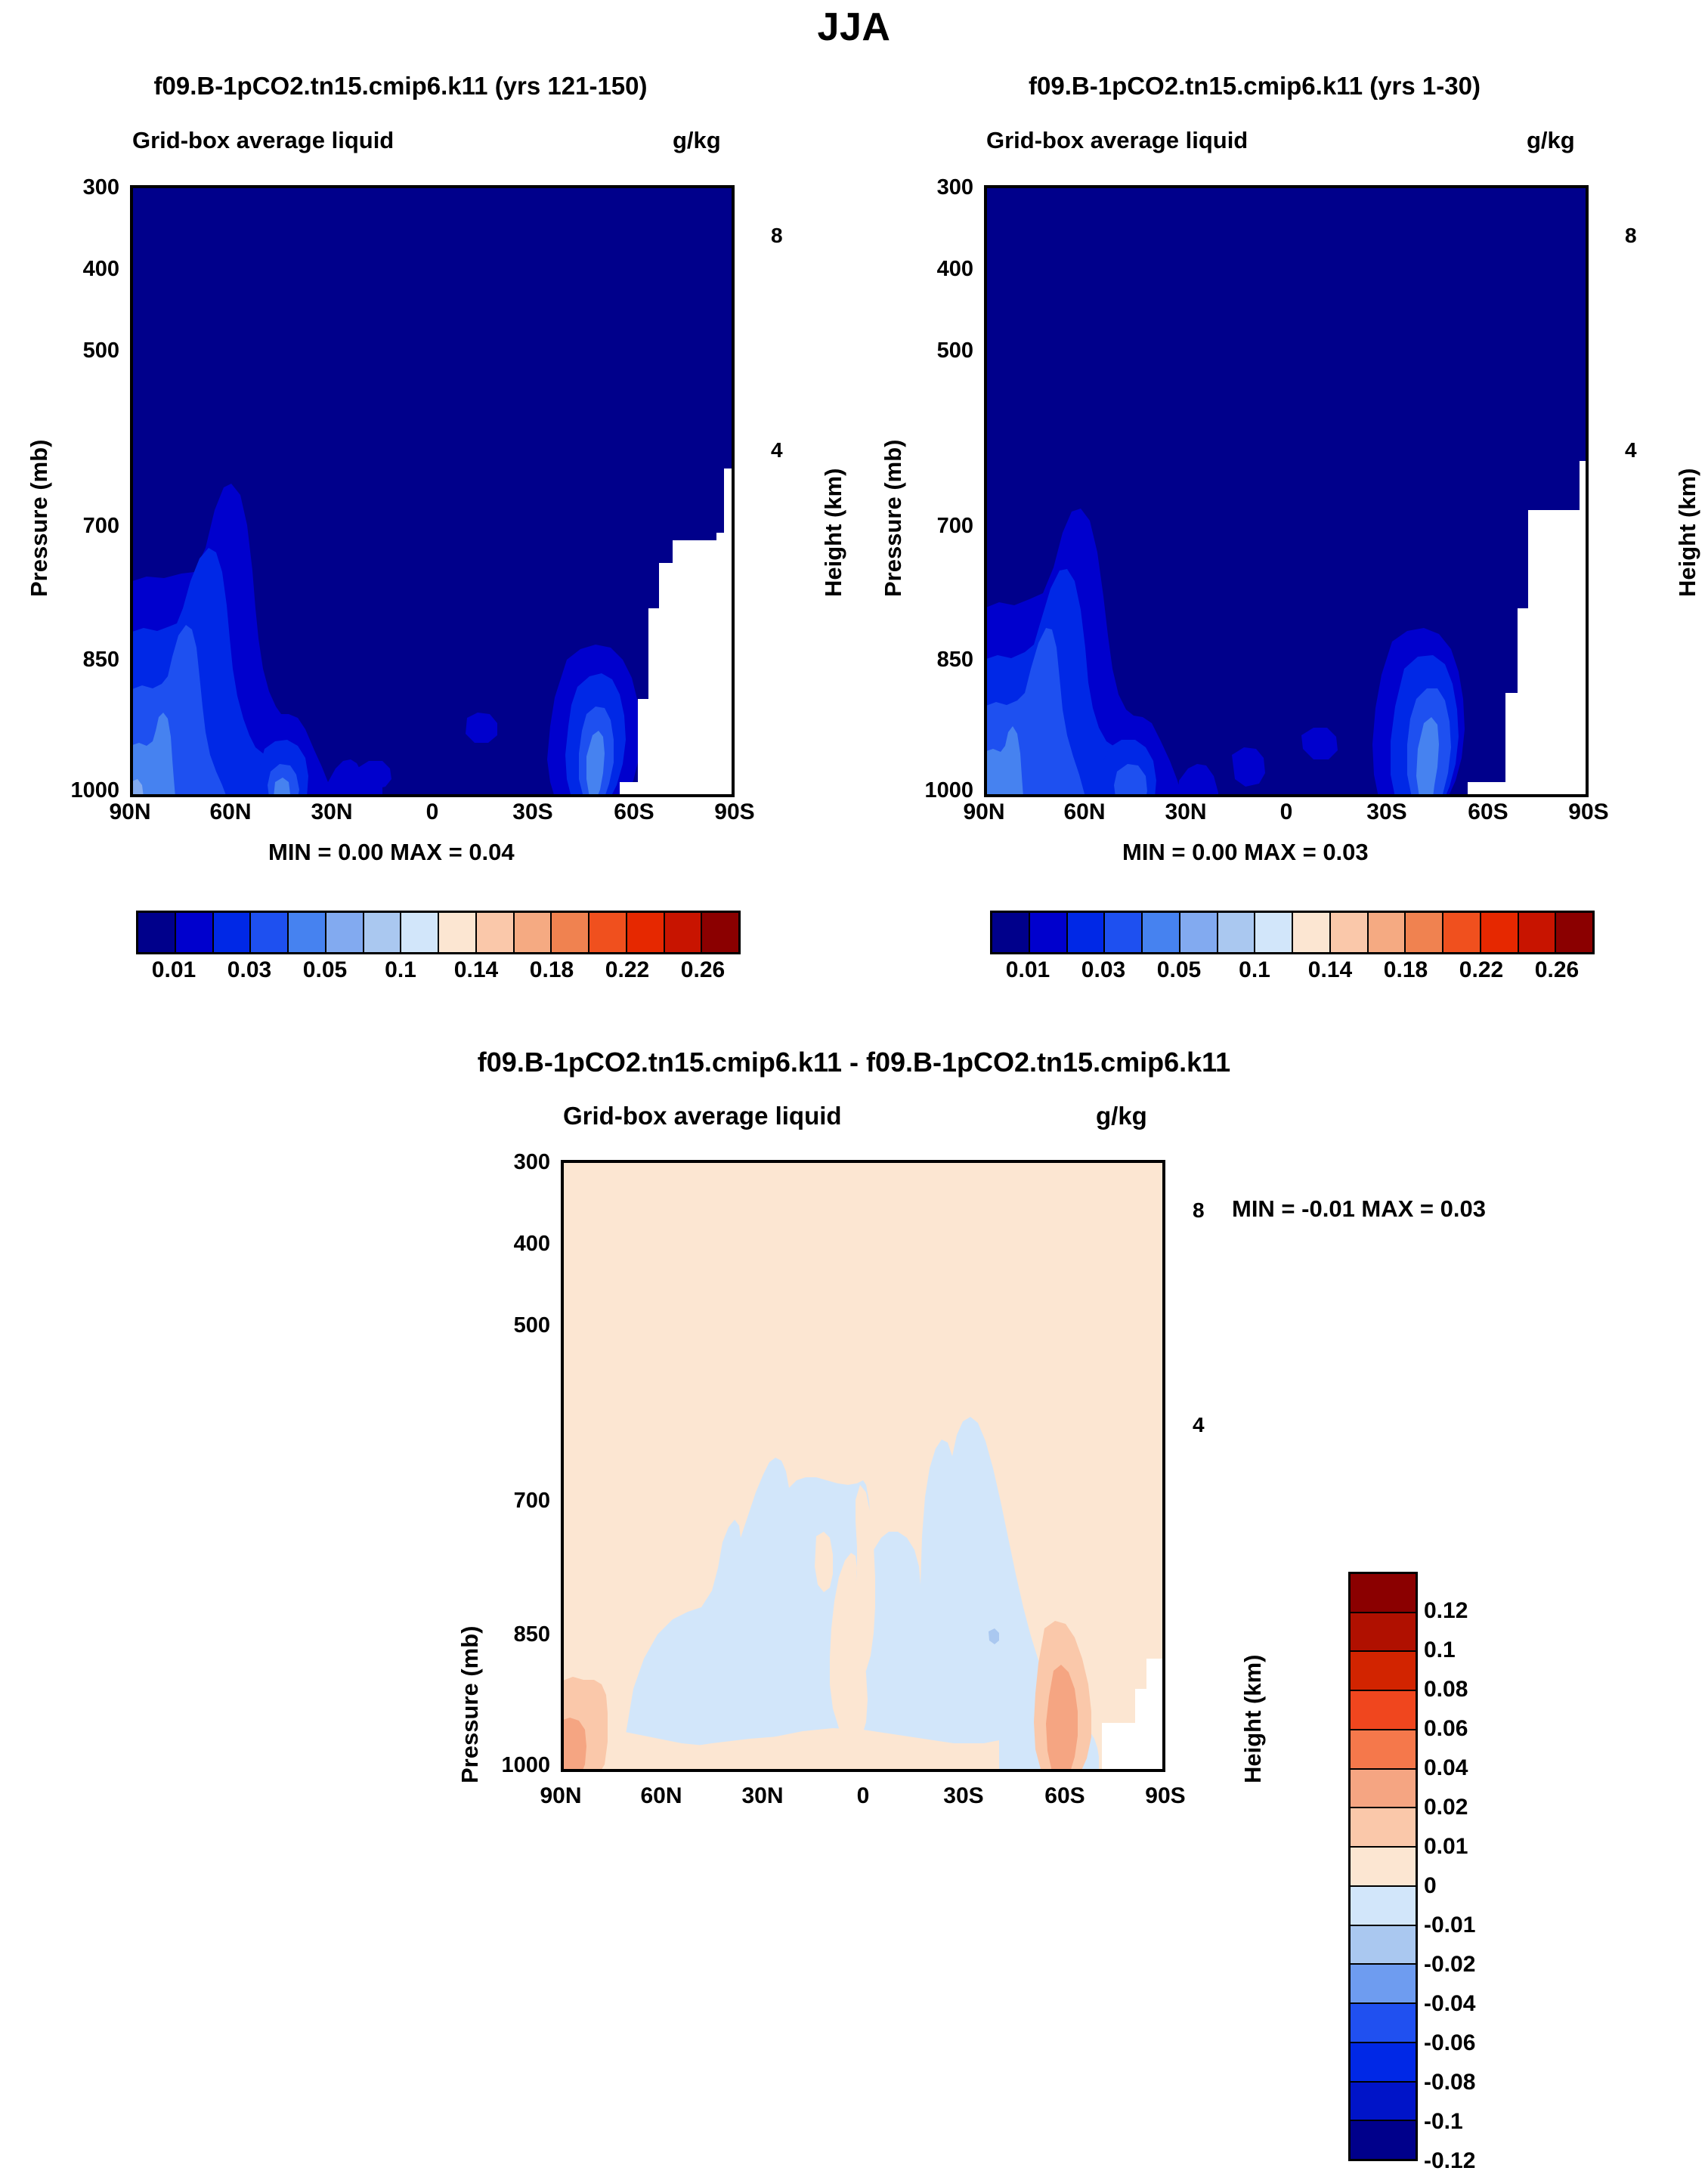 The width and height of the screenshot is (1708, 2174). Describe the element at coordinates (1446, 1610) in the screenshot. I see `colorbar-tick-label: 0.12` at that location.